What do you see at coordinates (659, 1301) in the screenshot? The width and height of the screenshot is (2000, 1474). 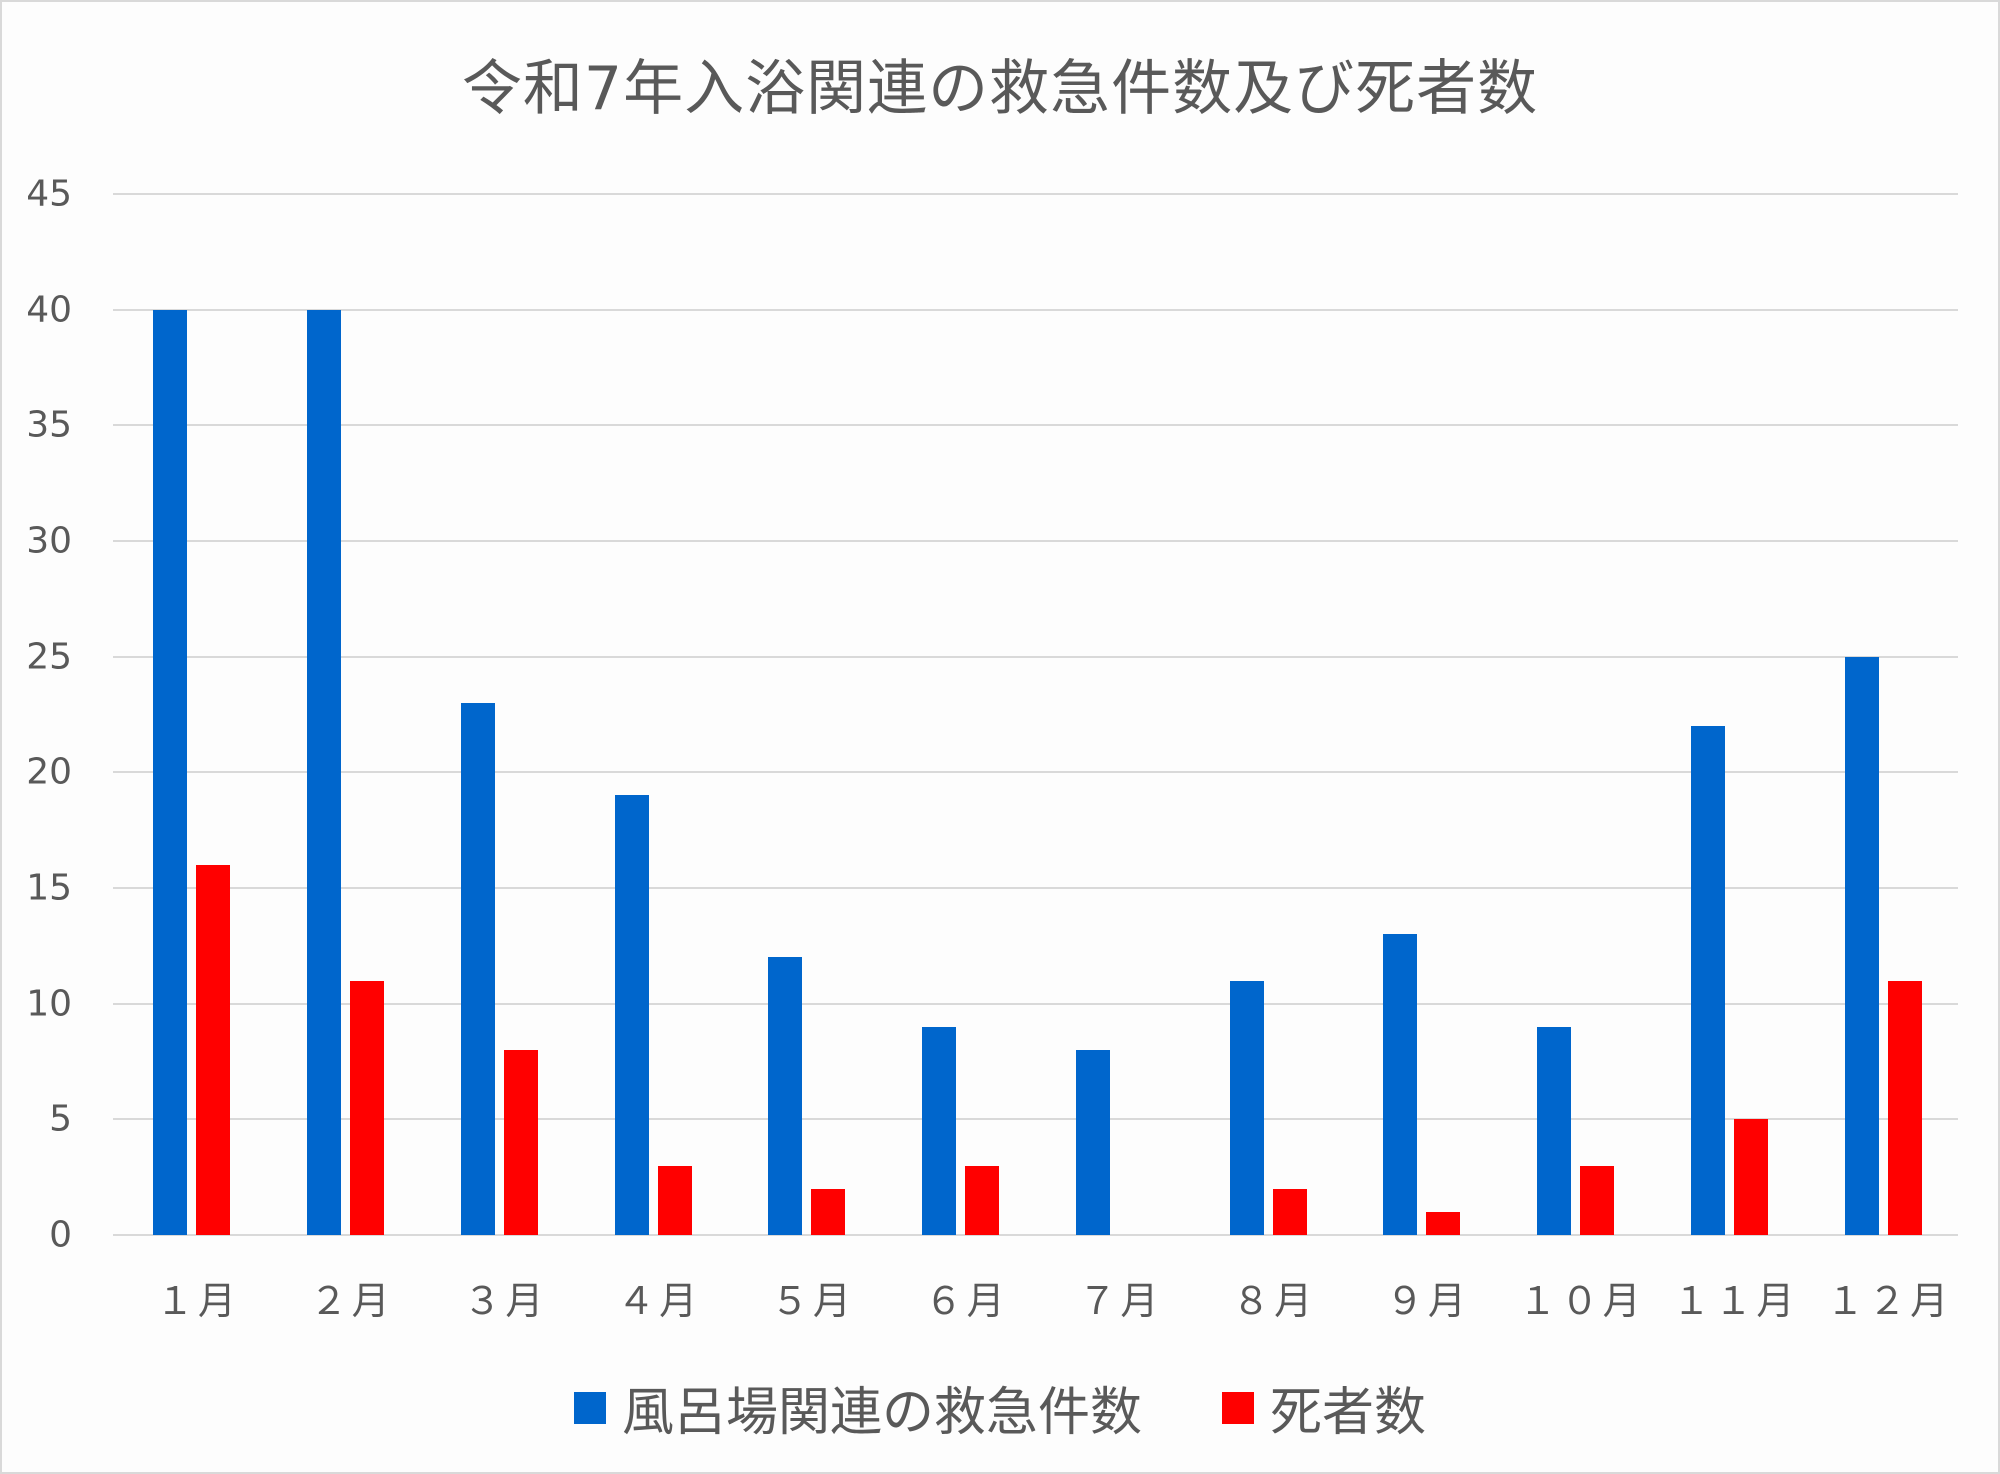 I see `x-tick-label: ４月` at bounding box center [659, 1301].